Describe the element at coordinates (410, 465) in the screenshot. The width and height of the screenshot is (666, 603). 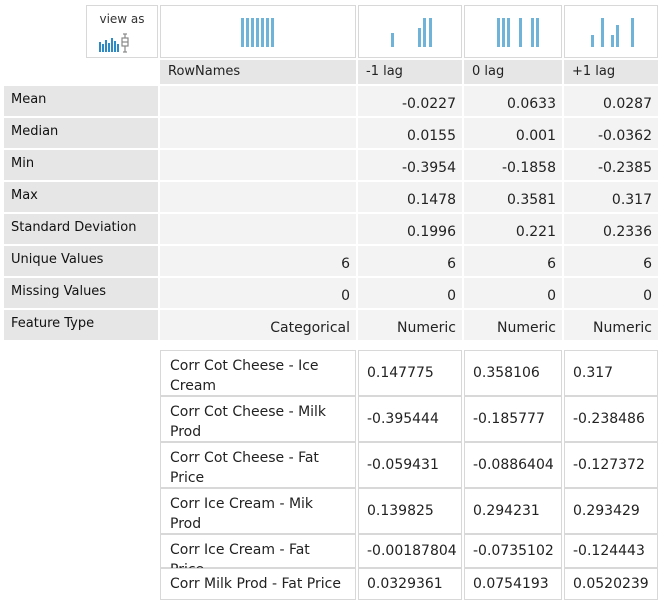
I see `table-cell: -0.059431` at that location.